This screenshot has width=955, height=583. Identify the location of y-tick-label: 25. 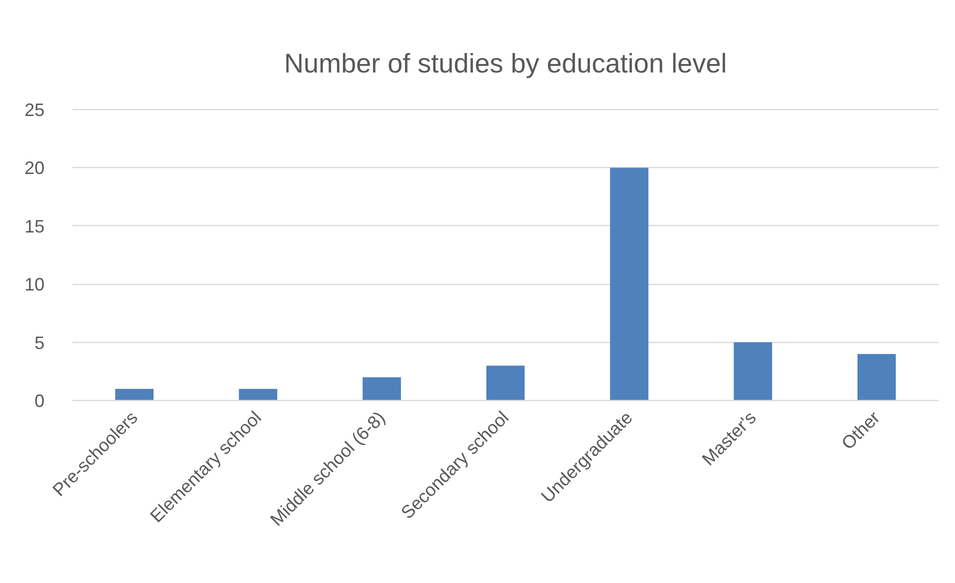
(34, 110).